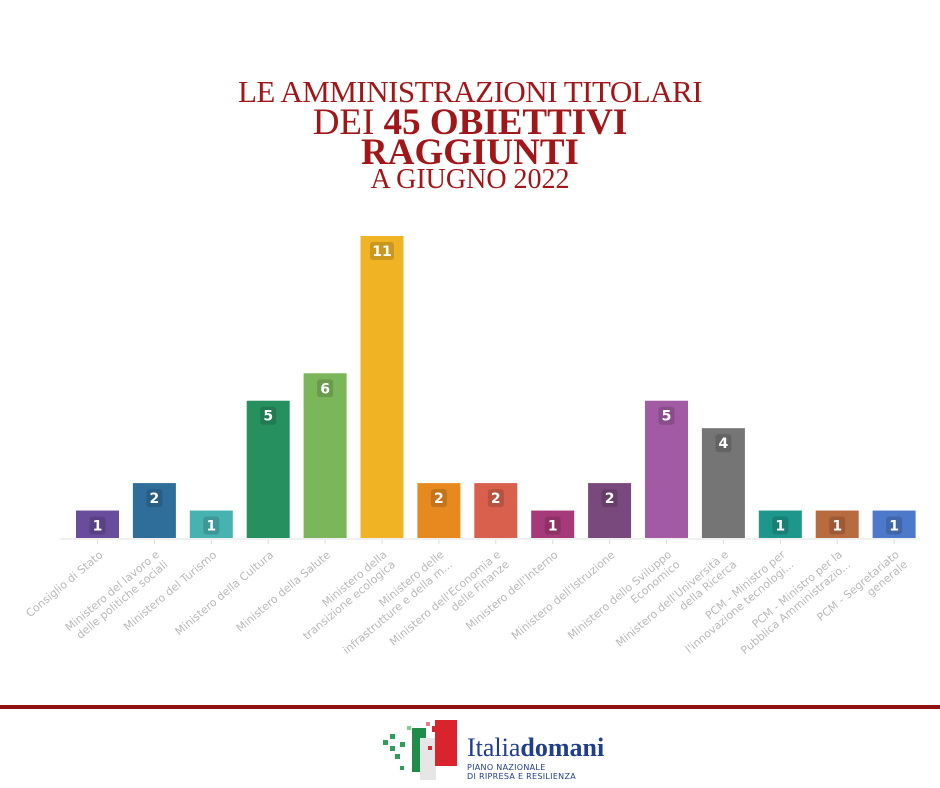 The height and width of the screenshot is (788, 940). I want to click on brand-subtitle-2: DI RIPRESA E RESILIENZA, so click(522, 776).